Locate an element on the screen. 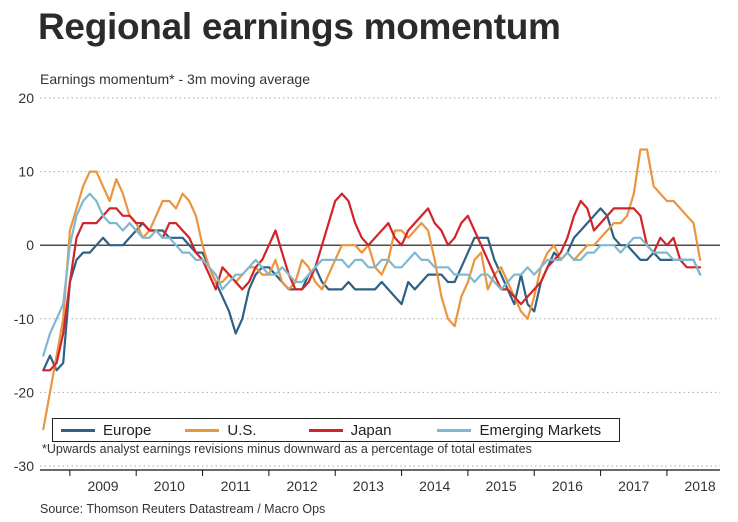 The width and height of the screenshot is (738, 522). x-tick-label: 2011 is located at coordinates (236, 486).